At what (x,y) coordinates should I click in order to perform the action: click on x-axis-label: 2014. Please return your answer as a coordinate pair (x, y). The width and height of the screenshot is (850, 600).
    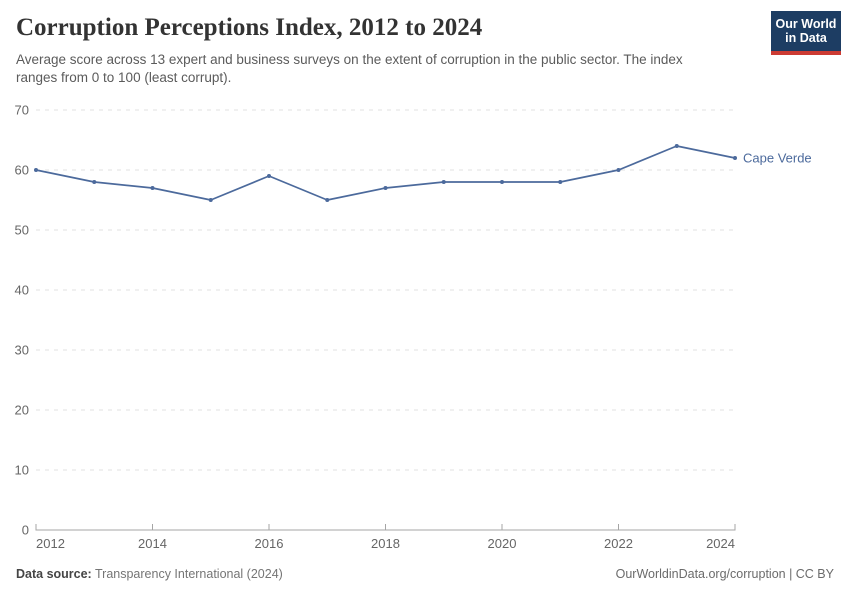
    Looking at the image, I should click on (152, 543).